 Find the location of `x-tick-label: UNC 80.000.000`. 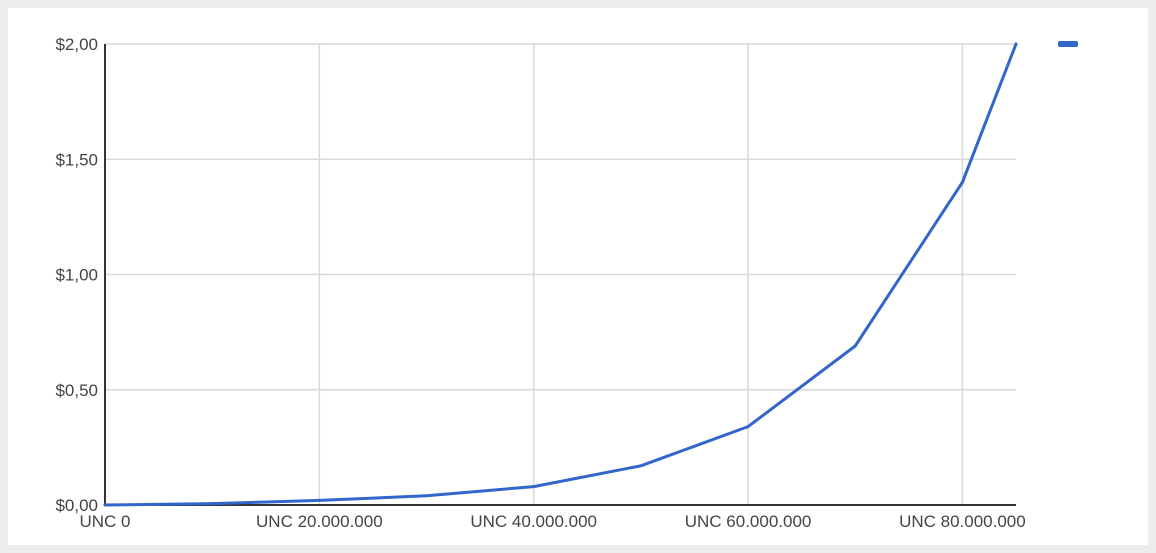

x-tick-label: UNC 80.000.000 is located at coordinates (962, 521).